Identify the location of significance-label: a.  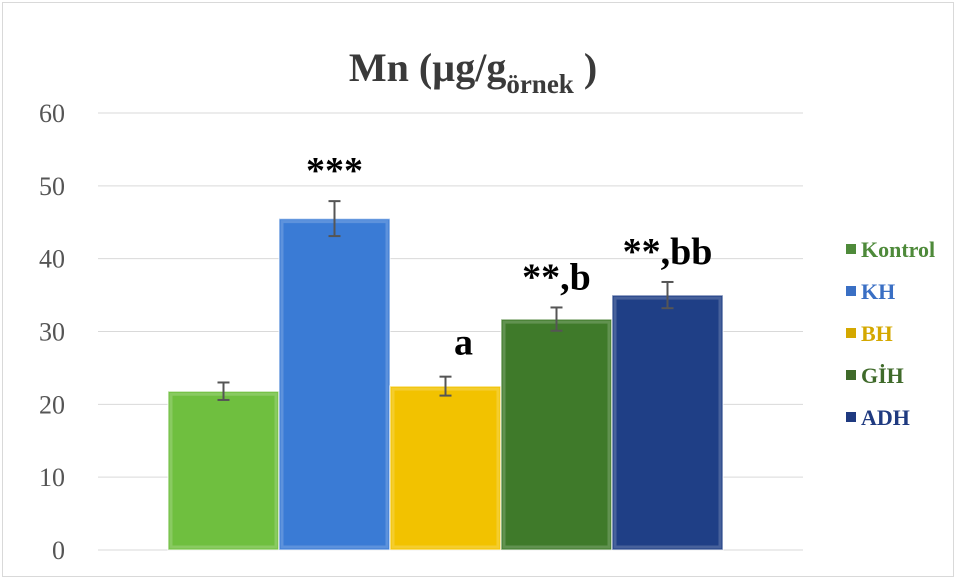
(463, 343).